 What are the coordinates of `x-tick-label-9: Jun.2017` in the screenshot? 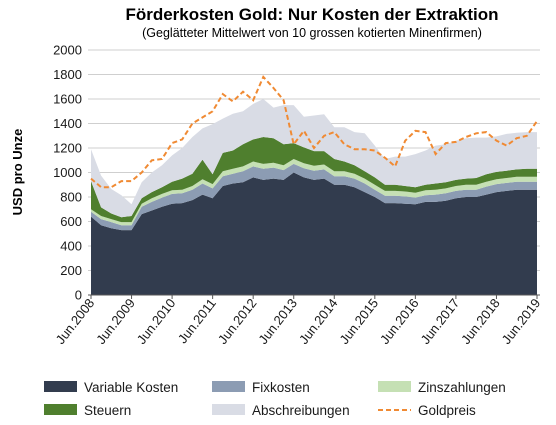 It's located at (440, 321).